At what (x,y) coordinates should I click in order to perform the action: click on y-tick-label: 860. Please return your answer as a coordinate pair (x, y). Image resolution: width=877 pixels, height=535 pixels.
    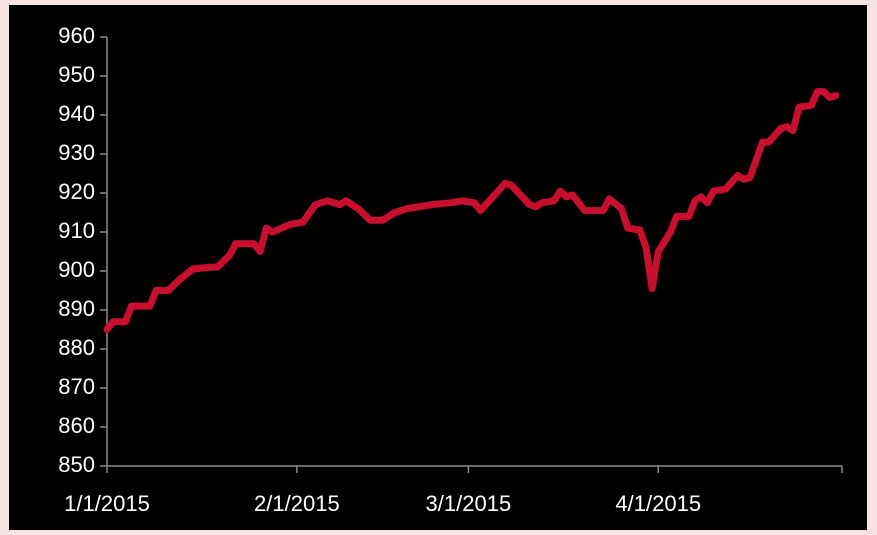
    Looking at the image, I should click on (76, 425).